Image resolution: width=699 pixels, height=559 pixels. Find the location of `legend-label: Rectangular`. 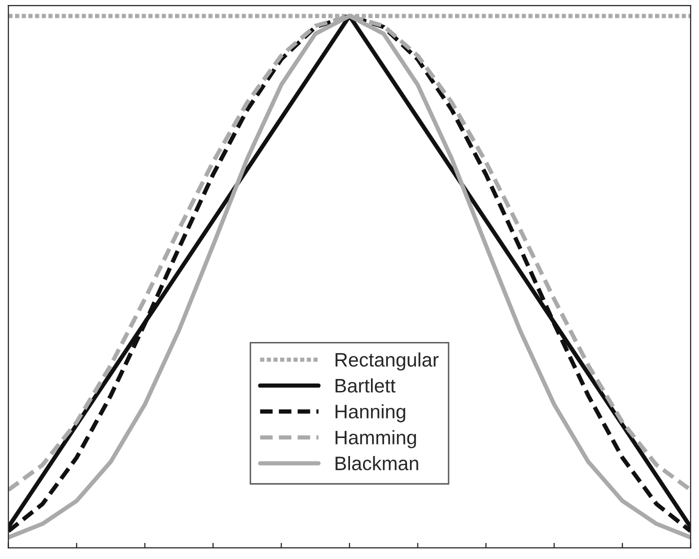

legend-label: Rectangular is located at coordinates (387, 361).